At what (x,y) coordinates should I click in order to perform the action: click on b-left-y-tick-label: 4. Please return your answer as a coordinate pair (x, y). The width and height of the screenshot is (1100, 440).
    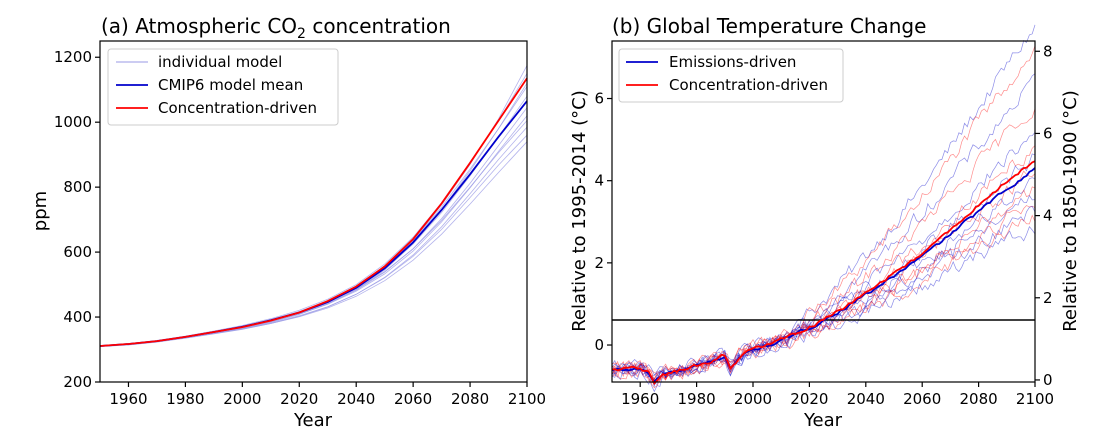
    Looking at the image, I should click on (599, 181).